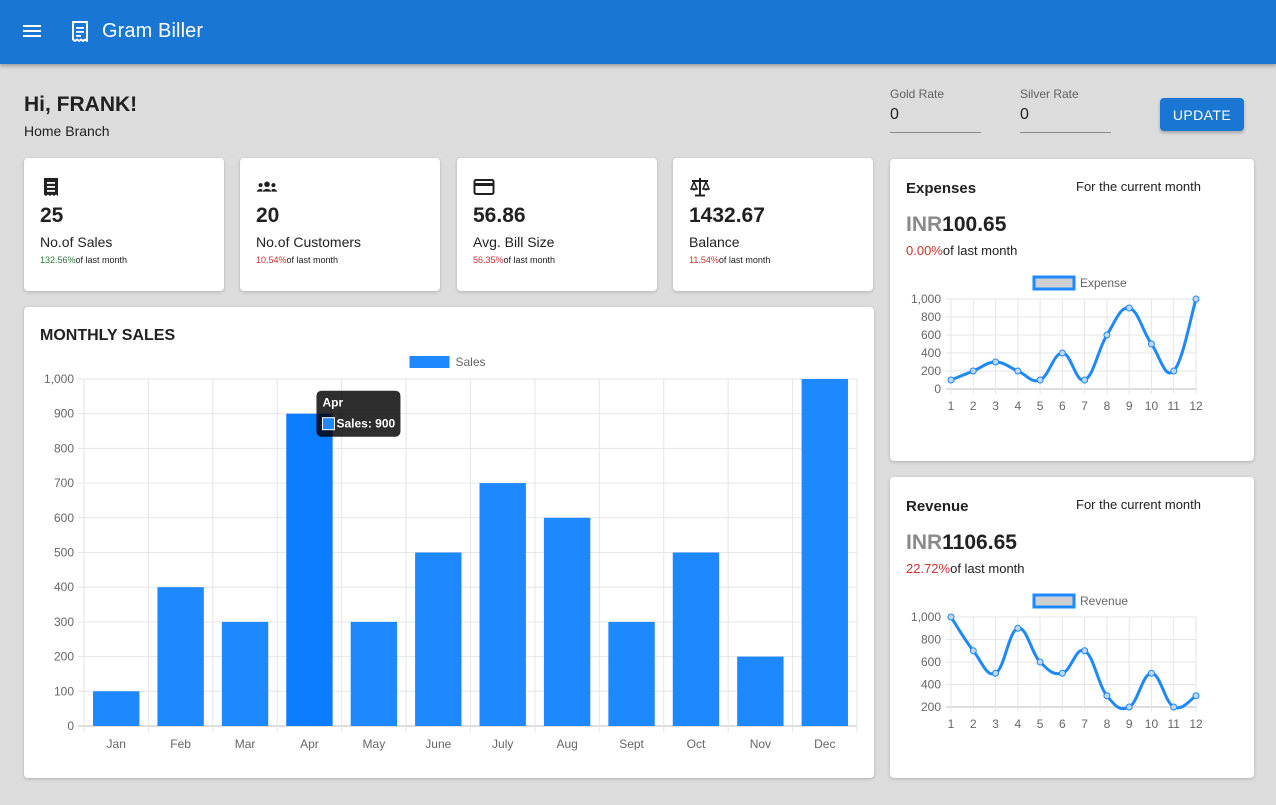 Image resolution: width=1276 pixels, height=805 pixels. What do you see at coordinates (1129, 406) in the screenshot?
I see `x-tick-label: 9` at bounding box center [1129, 406].